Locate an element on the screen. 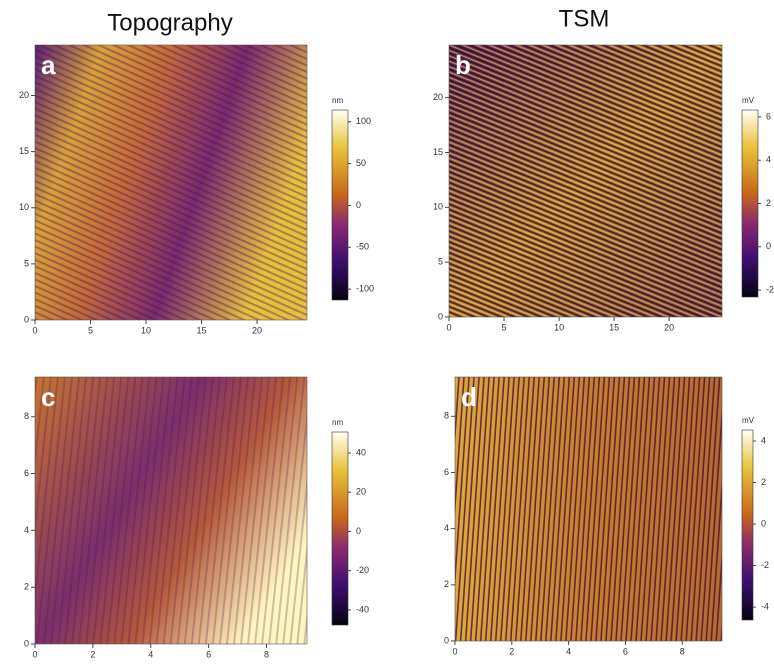 This screenshot has height=671, width=774. colorbar-tick-label: 6 is located at coordinates (768, 116).